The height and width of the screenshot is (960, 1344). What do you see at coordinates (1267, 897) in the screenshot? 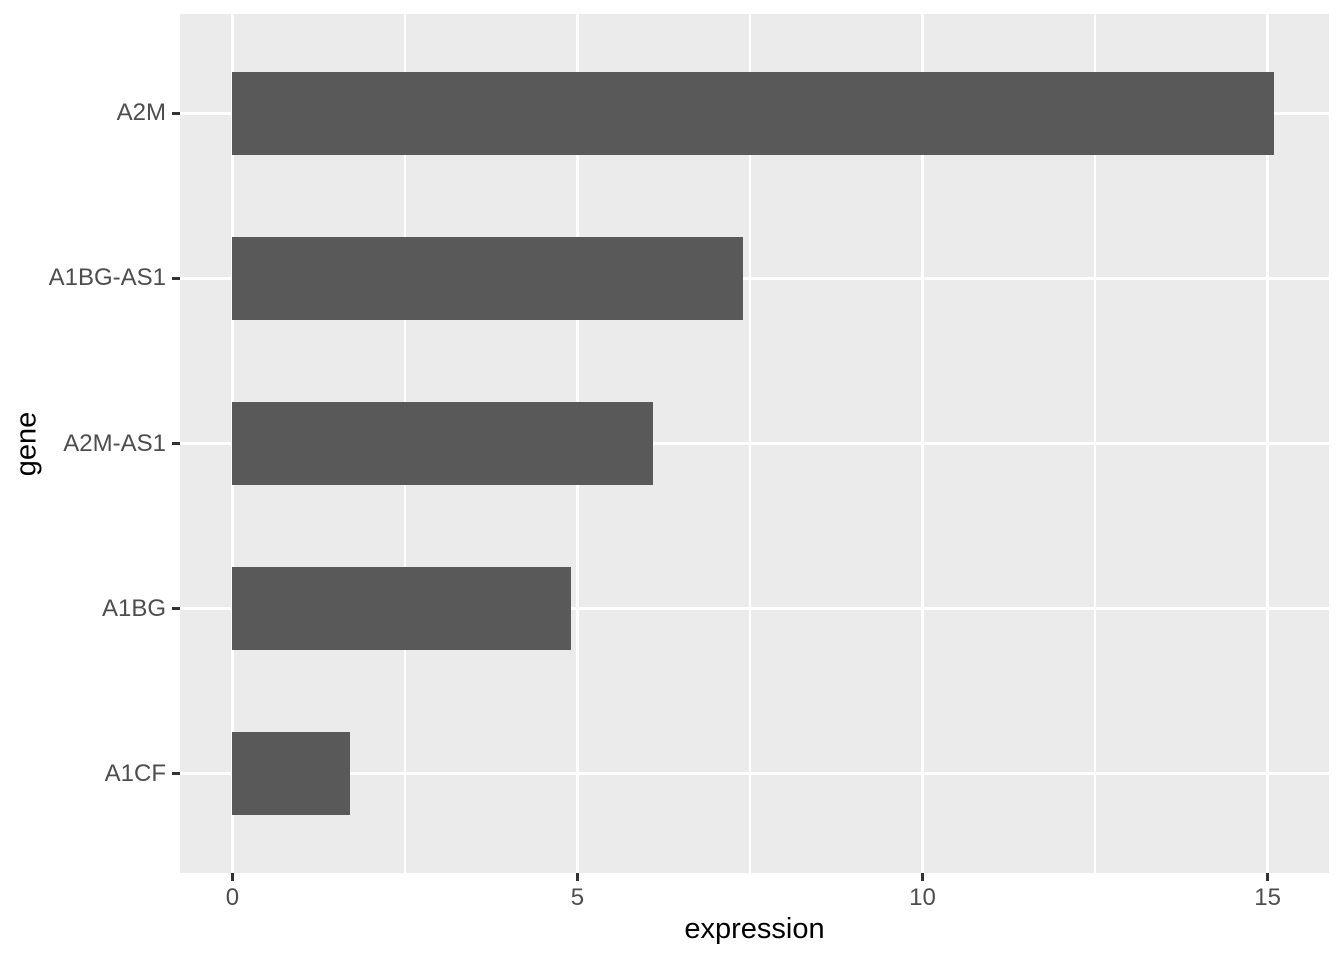
I see `x-tick-label: 15` at bounding box center [1267, 897].